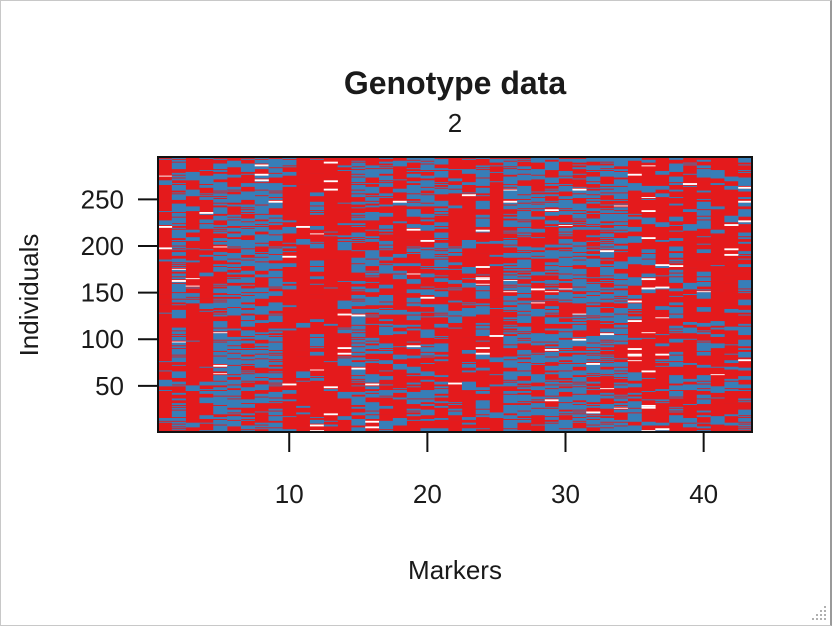 The width and height of the screenshot is (832, 626). I want to click on resize-grip-icon, so click(817, 611).